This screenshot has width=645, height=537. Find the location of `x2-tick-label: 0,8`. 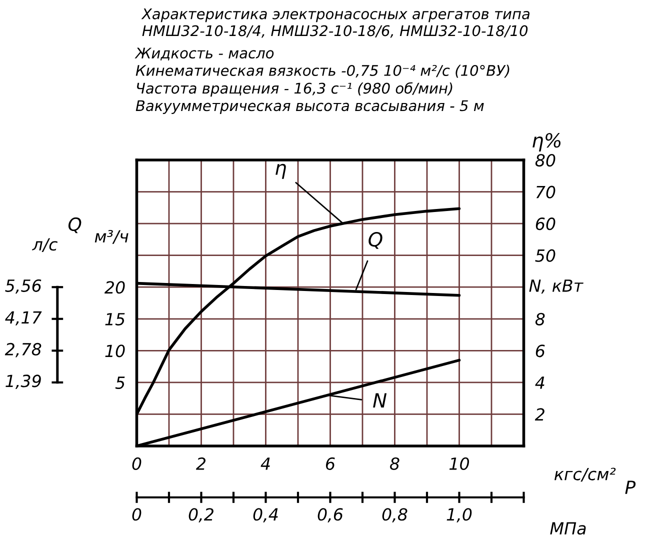

x2-tick-label: 0,8 is located at coordinates (395, 515).